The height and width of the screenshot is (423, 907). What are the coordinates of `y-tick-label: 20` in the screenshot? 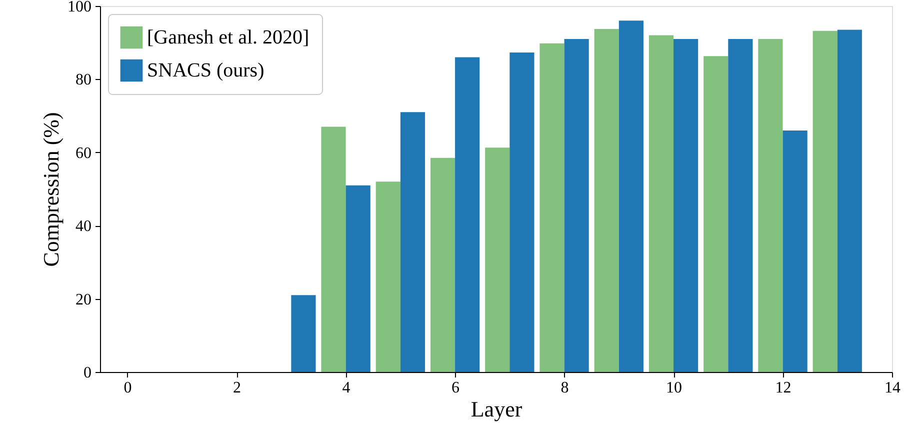 It's located at (84, 299).